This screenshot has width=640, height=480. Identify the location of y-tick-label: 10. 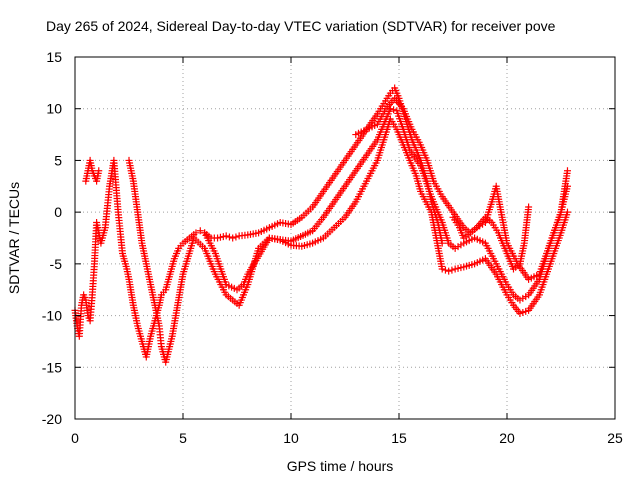
(54, 109).